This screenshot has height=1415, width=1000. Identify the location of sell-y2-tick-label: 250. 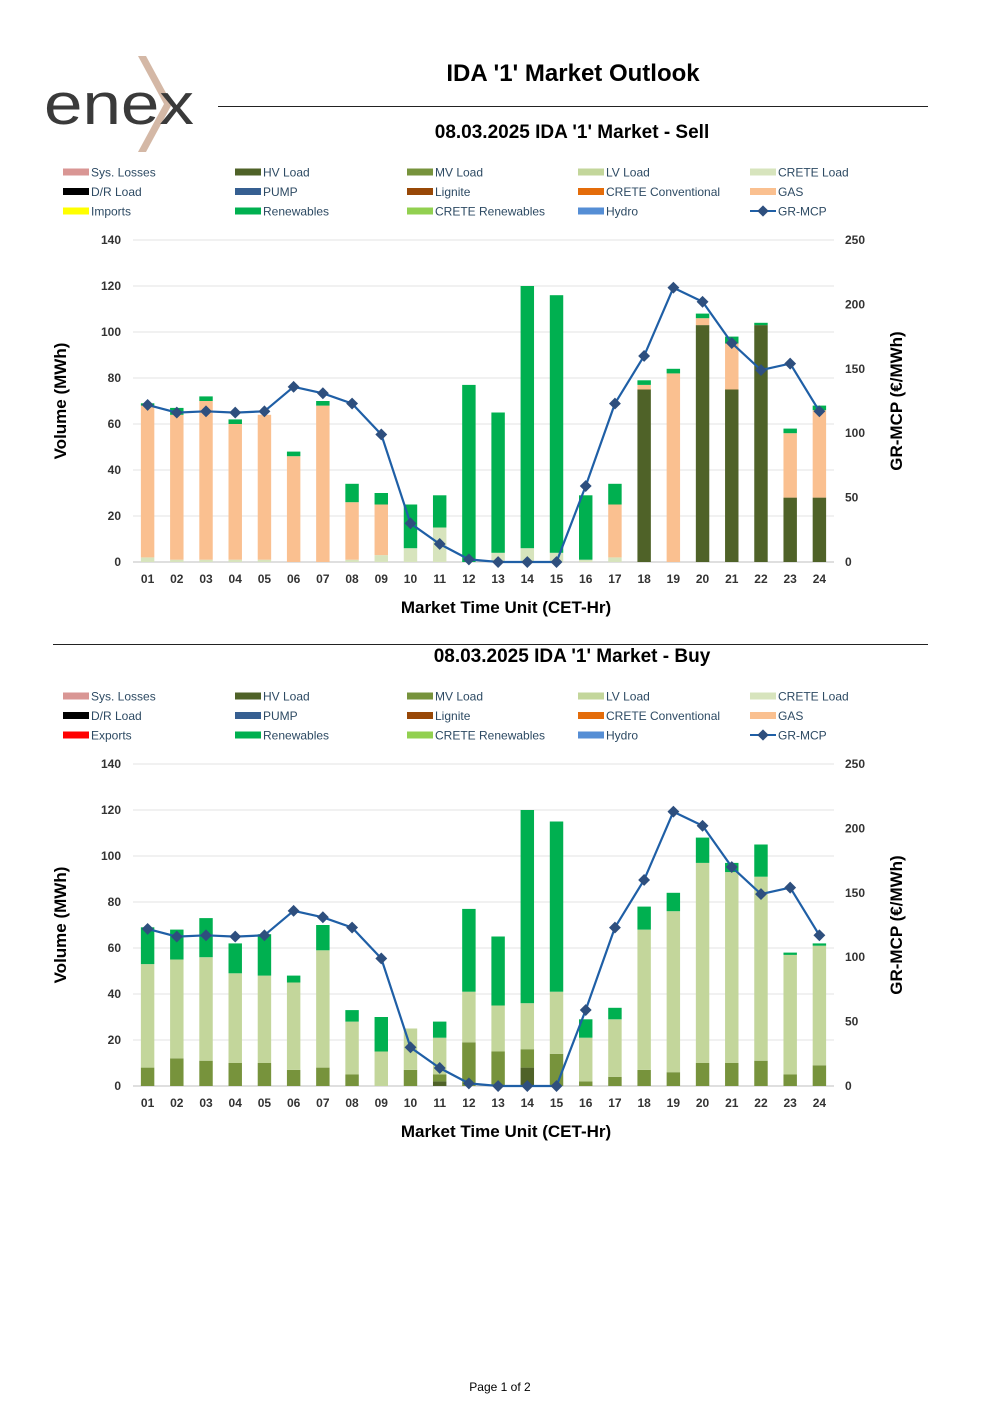
(855, 240).